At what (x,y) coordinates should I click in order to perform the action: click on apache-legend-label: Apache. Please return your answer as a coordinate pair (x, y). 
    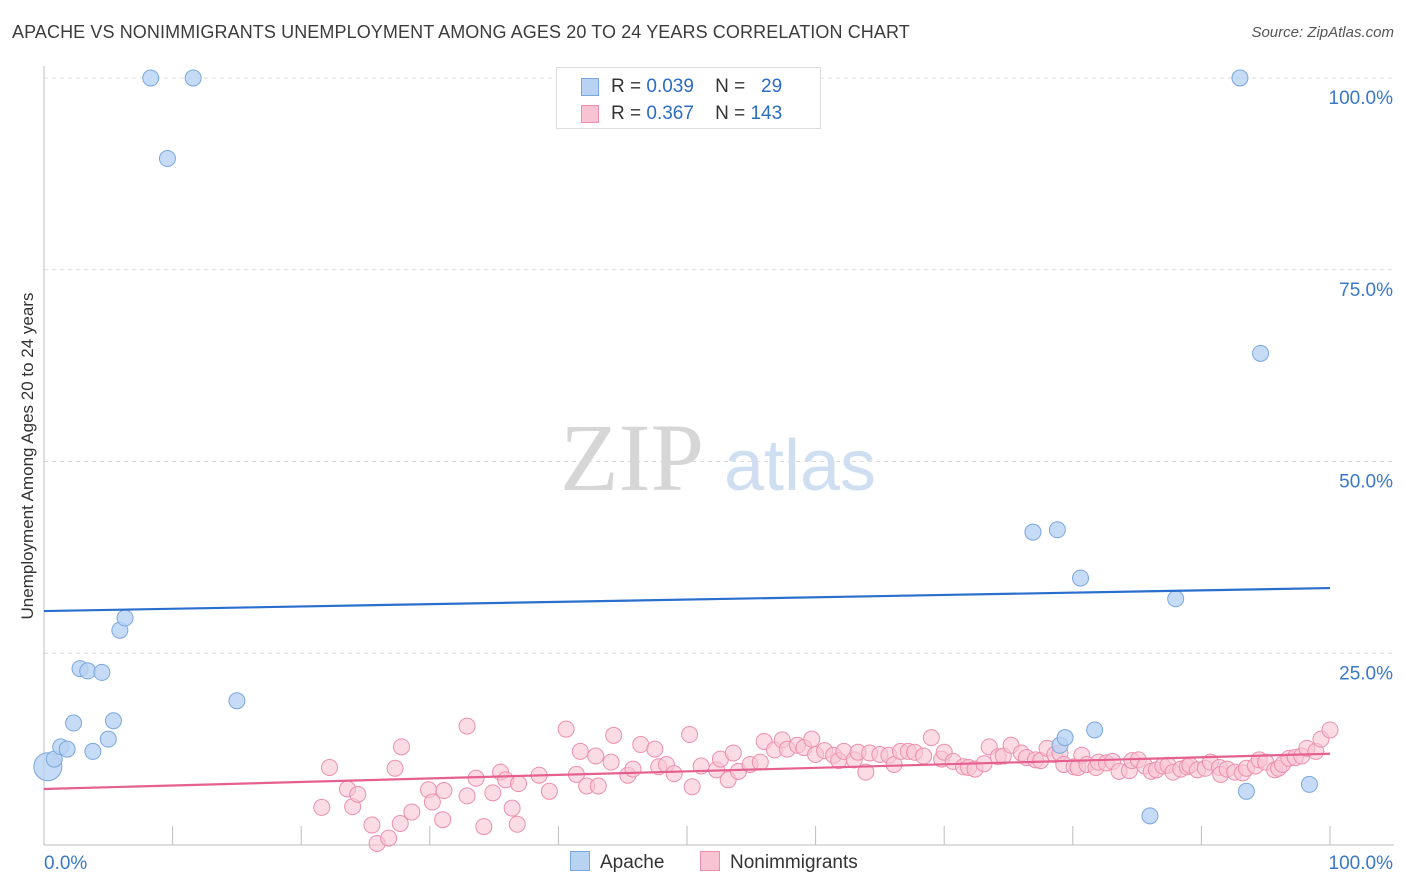
    Looking at the image, I should click on (632, 862).